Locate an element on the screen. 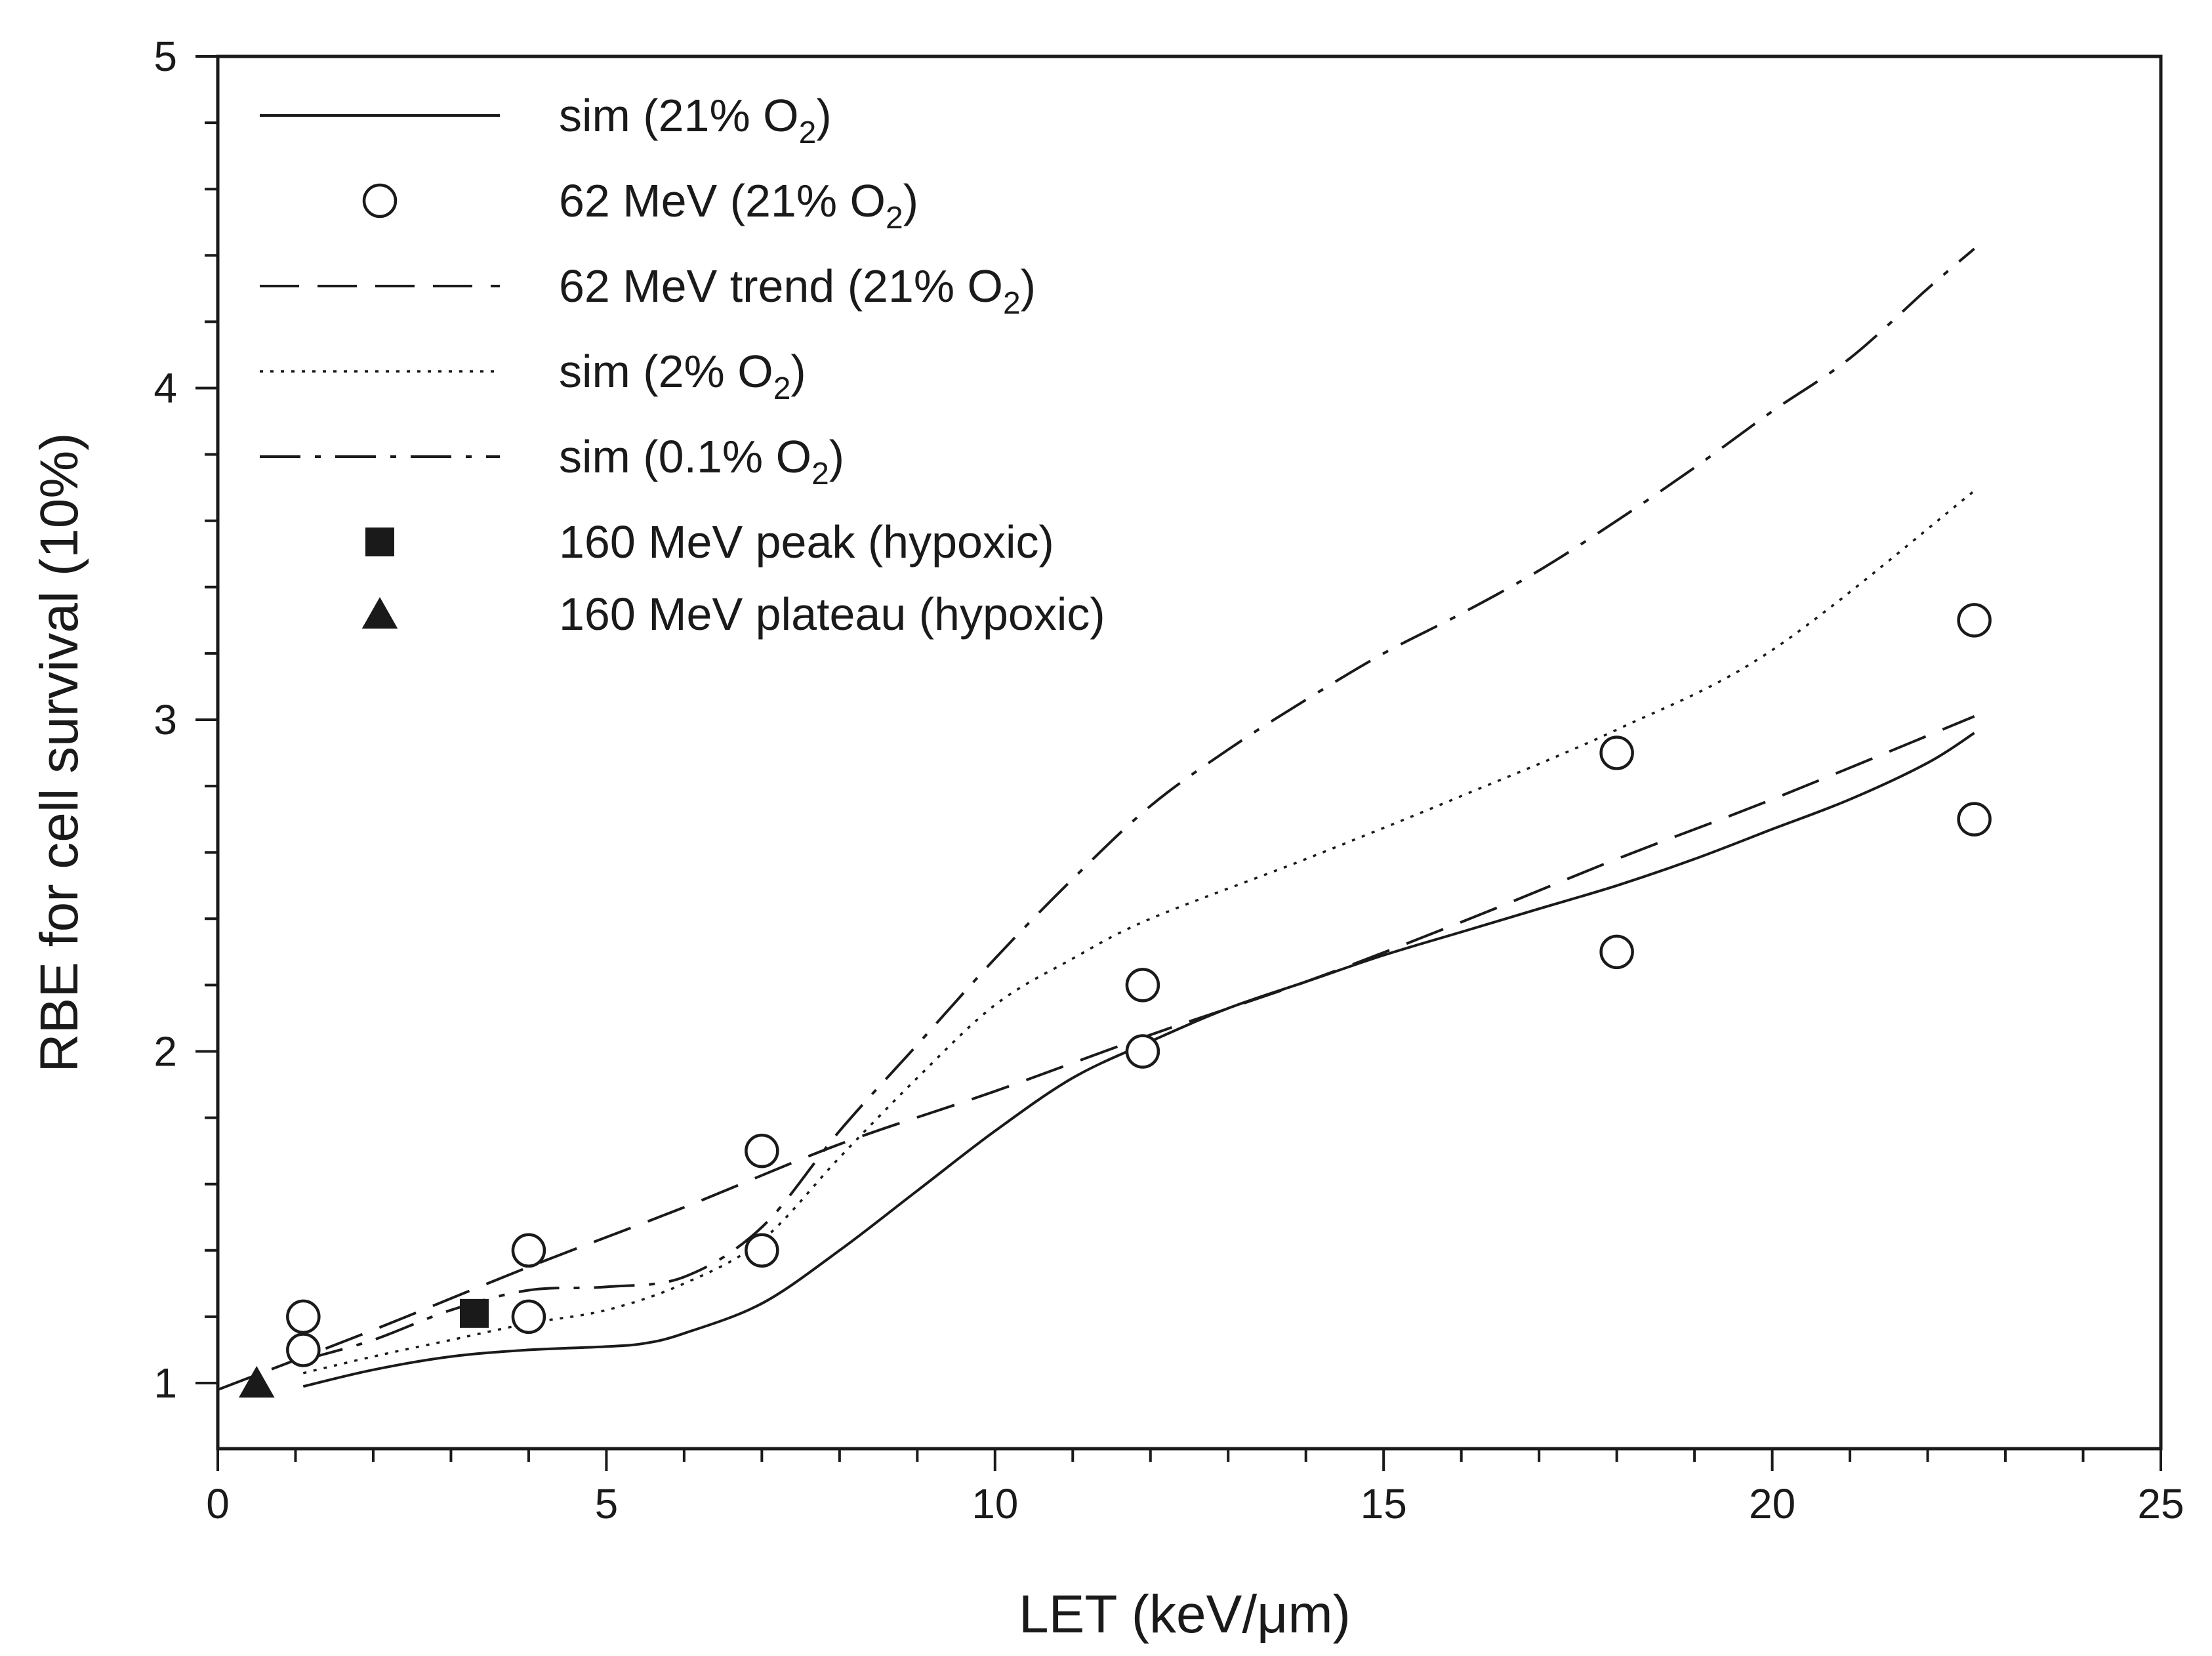  legend-label-sim_2: sim (2% O2) is located at coordinates (682, 376).